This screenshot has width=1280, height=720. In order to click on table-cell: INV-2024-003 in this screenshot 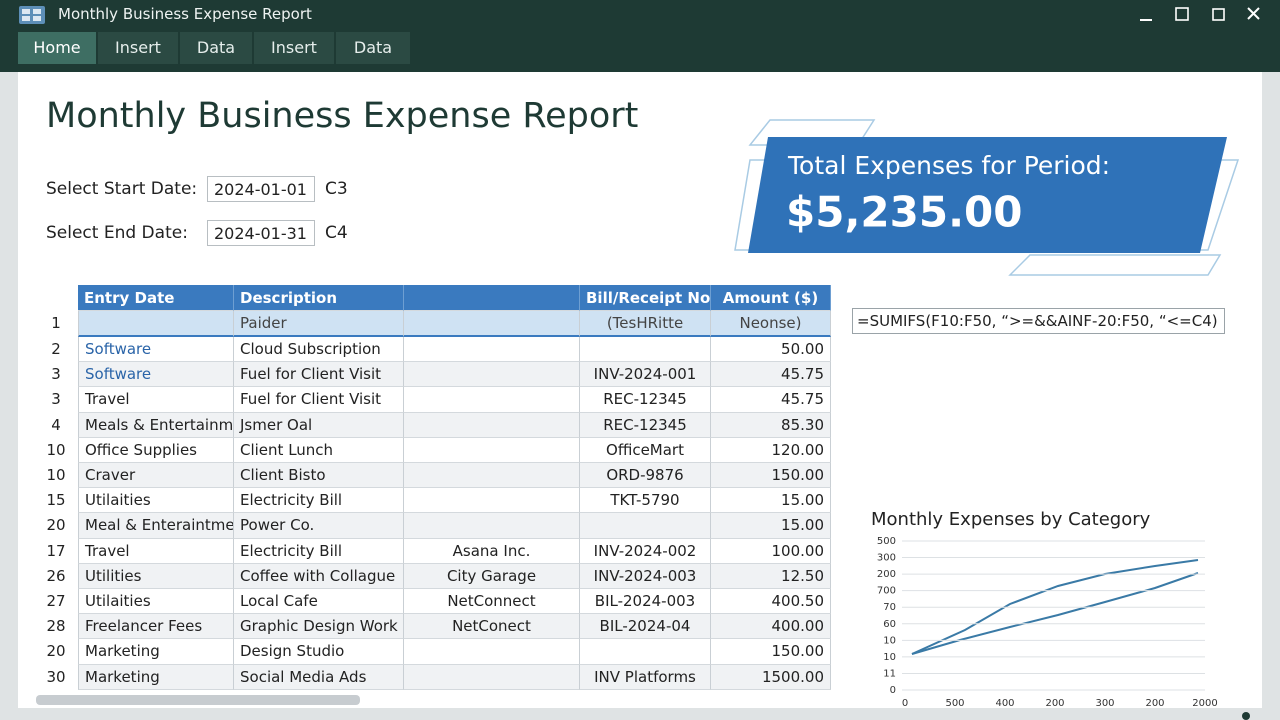, I will do `click(645, 576)`.